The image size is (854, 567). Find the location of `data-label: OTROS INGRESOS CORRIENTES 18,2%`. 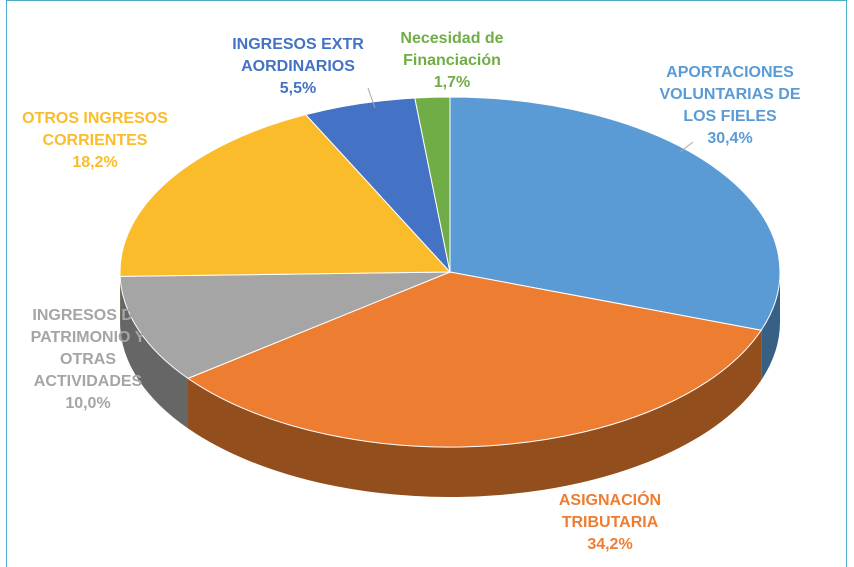

data-label: OTROS INGRESOS CORRIENTES 18,2% is located at coordinates (95, 141).